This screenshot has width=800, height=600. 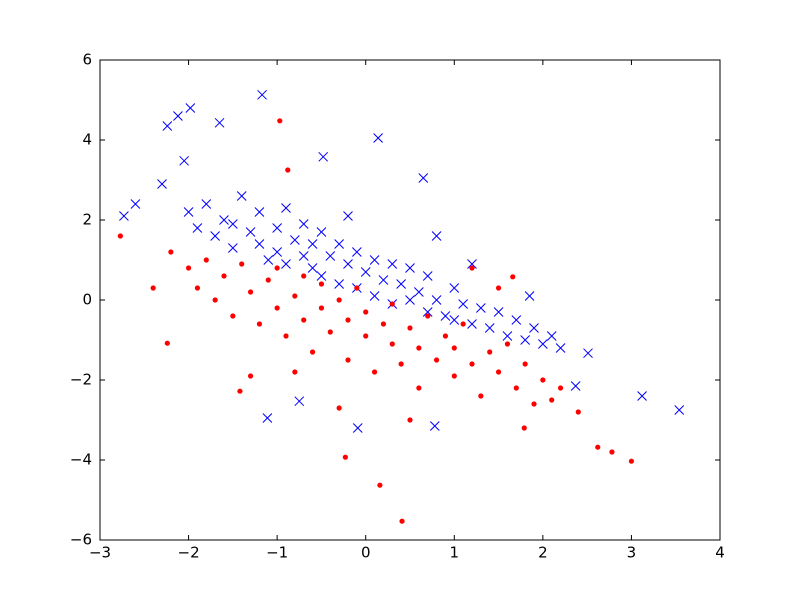 What do you see at coordinates (87, 220) in the screenshot?
I see `y-tick-label: 2` at bounding box center [87, 220].